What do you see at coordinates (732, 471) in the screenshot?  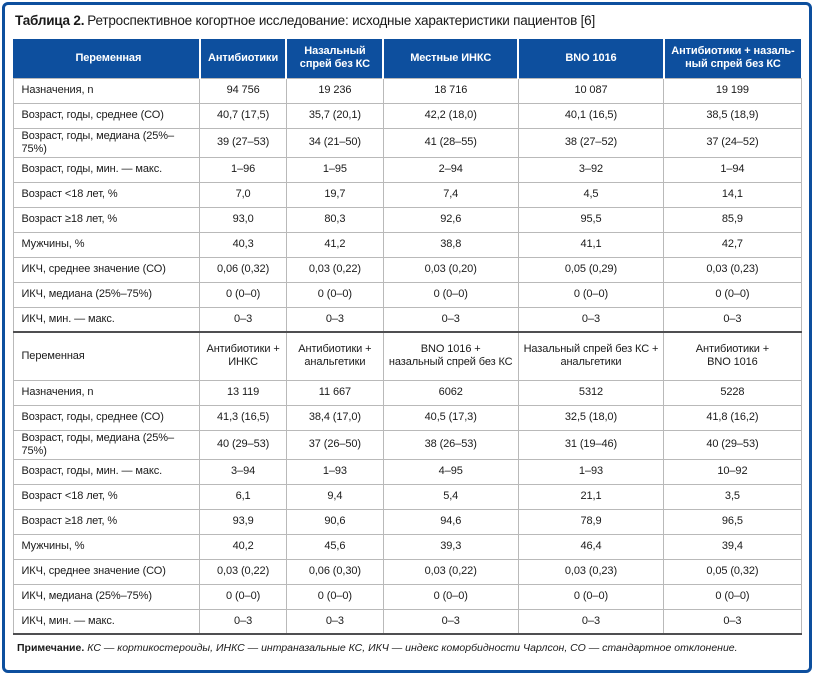 I see `value-cell: 10–92` at bounding box center [732, 471].